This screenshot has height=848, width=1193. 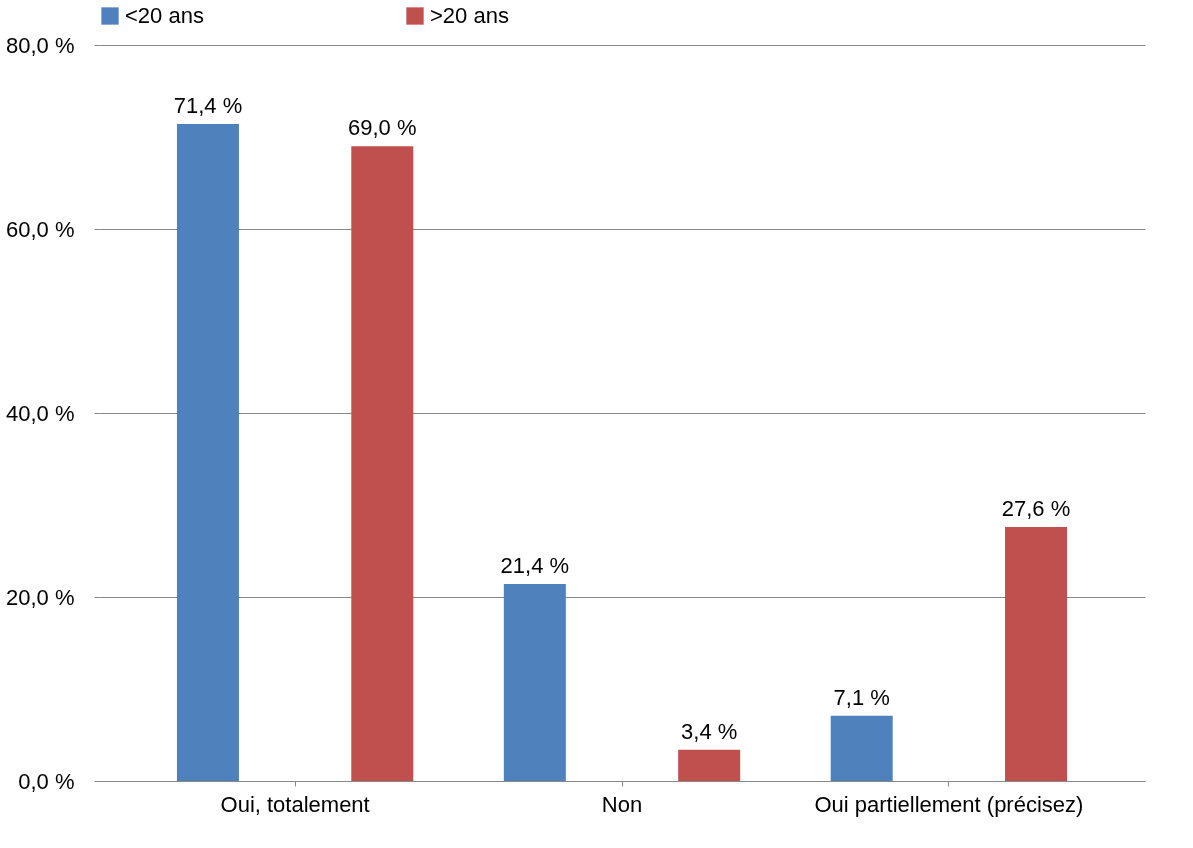 What do you see at coordinates (40, 413) in the screenshot?
I see `y-tick-label: 40,0 %` at bounding box center [40, 413].